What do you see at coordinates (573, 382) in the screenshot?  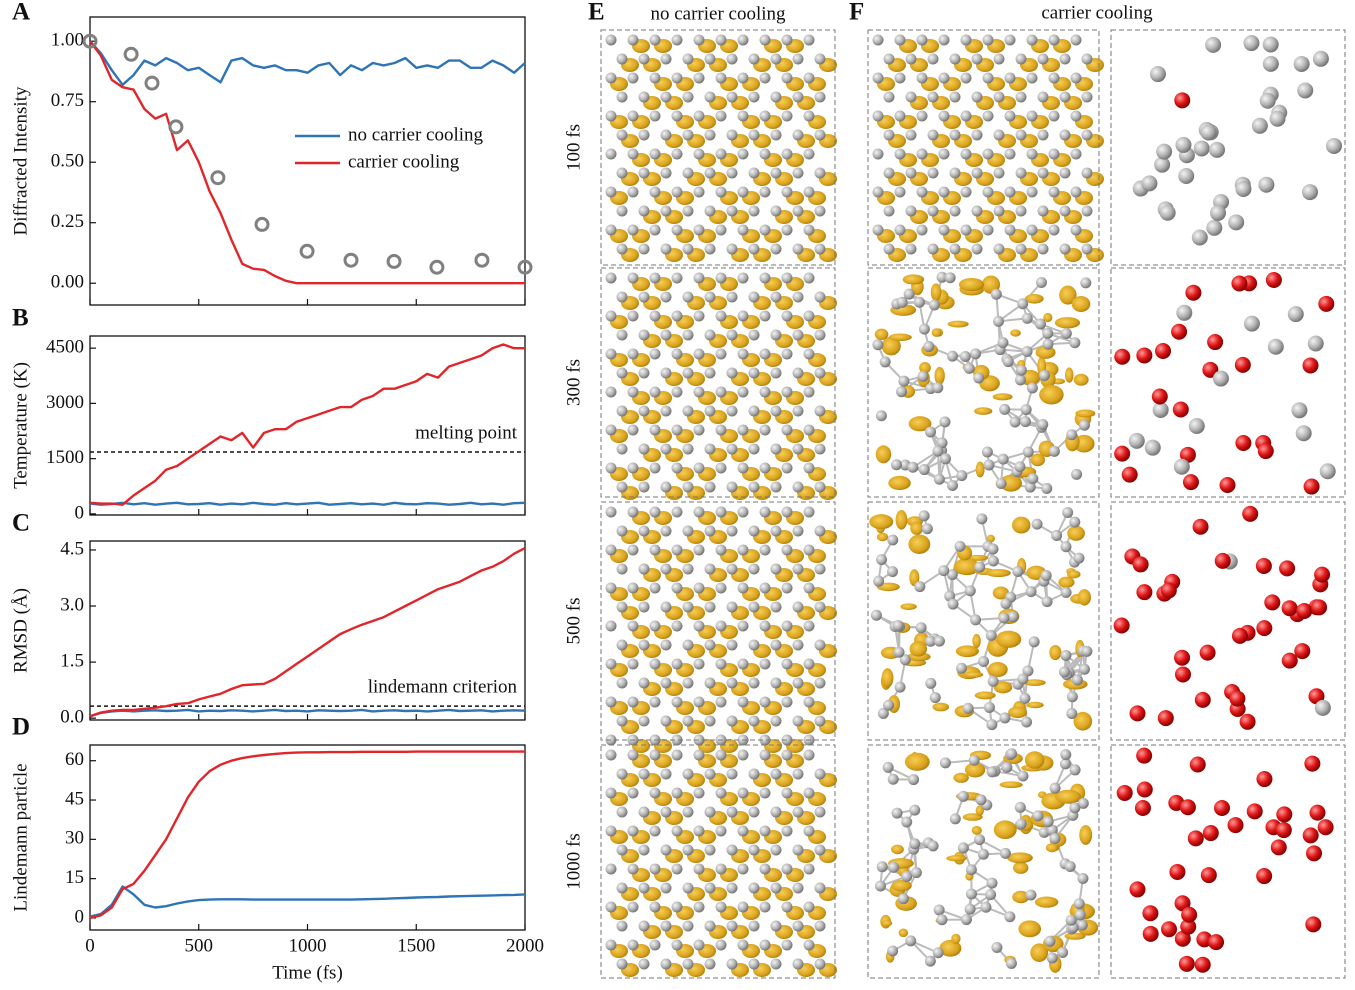 I see `row-label: 300 fs` at bounding box center [573, 382].